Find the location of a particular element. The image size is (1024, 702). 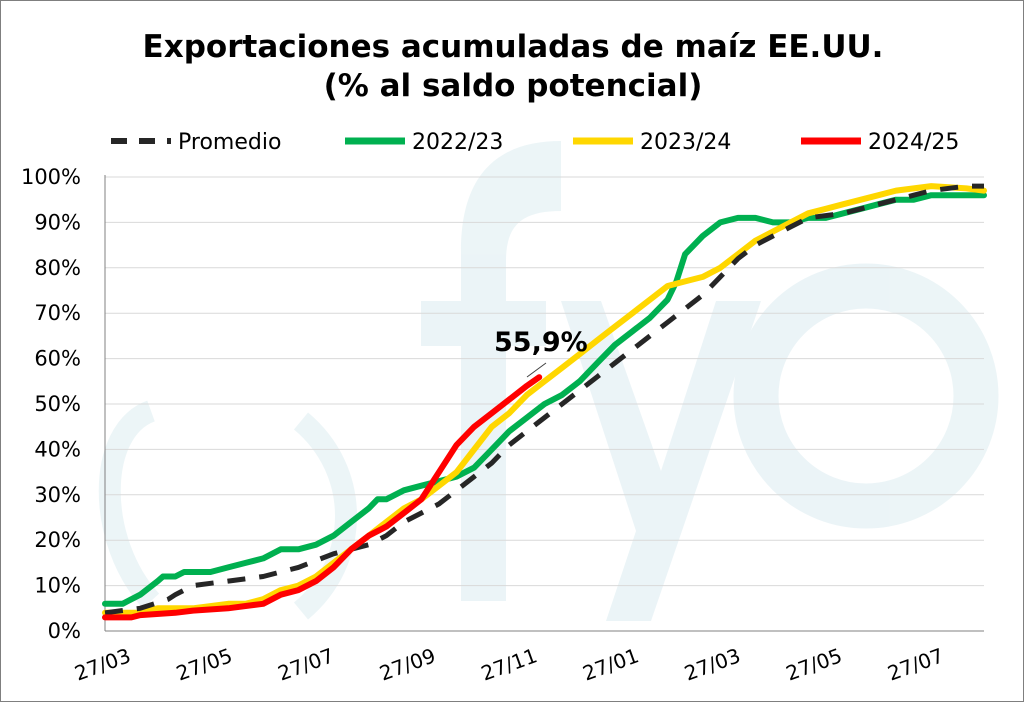

legend-item-promedio: Promedio is located at coordinates (196, 142).